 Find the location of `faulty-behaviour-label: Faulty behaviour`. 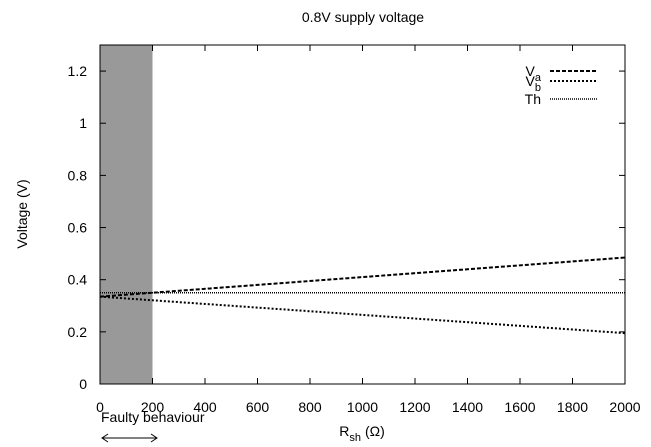

faulty-behaviour-label: Faulty behaviour is located at coordinates (153, 417).